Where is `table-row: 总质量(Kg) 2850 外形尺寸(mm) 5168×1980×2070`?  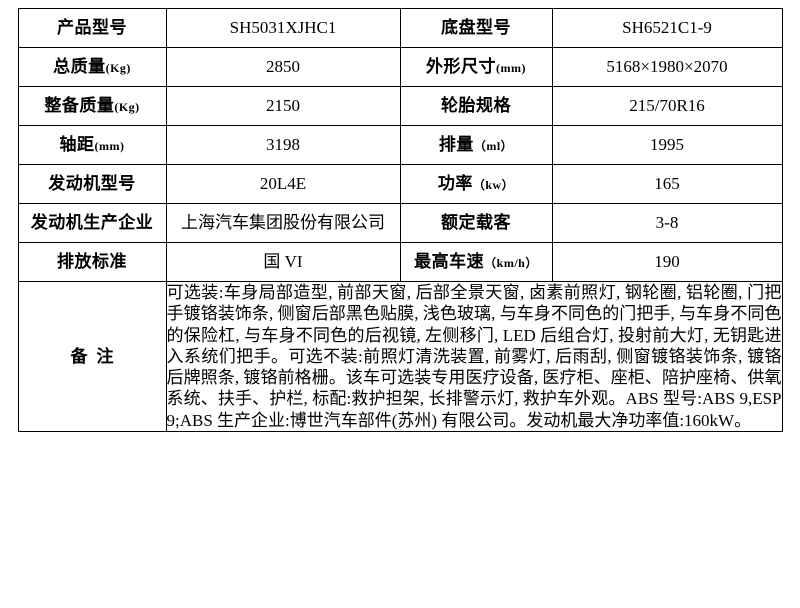
table-row: 总质量(Kg) 2850 外形尺寸(mm) 5168×1980×2070 is located at coordinates (400, 67).